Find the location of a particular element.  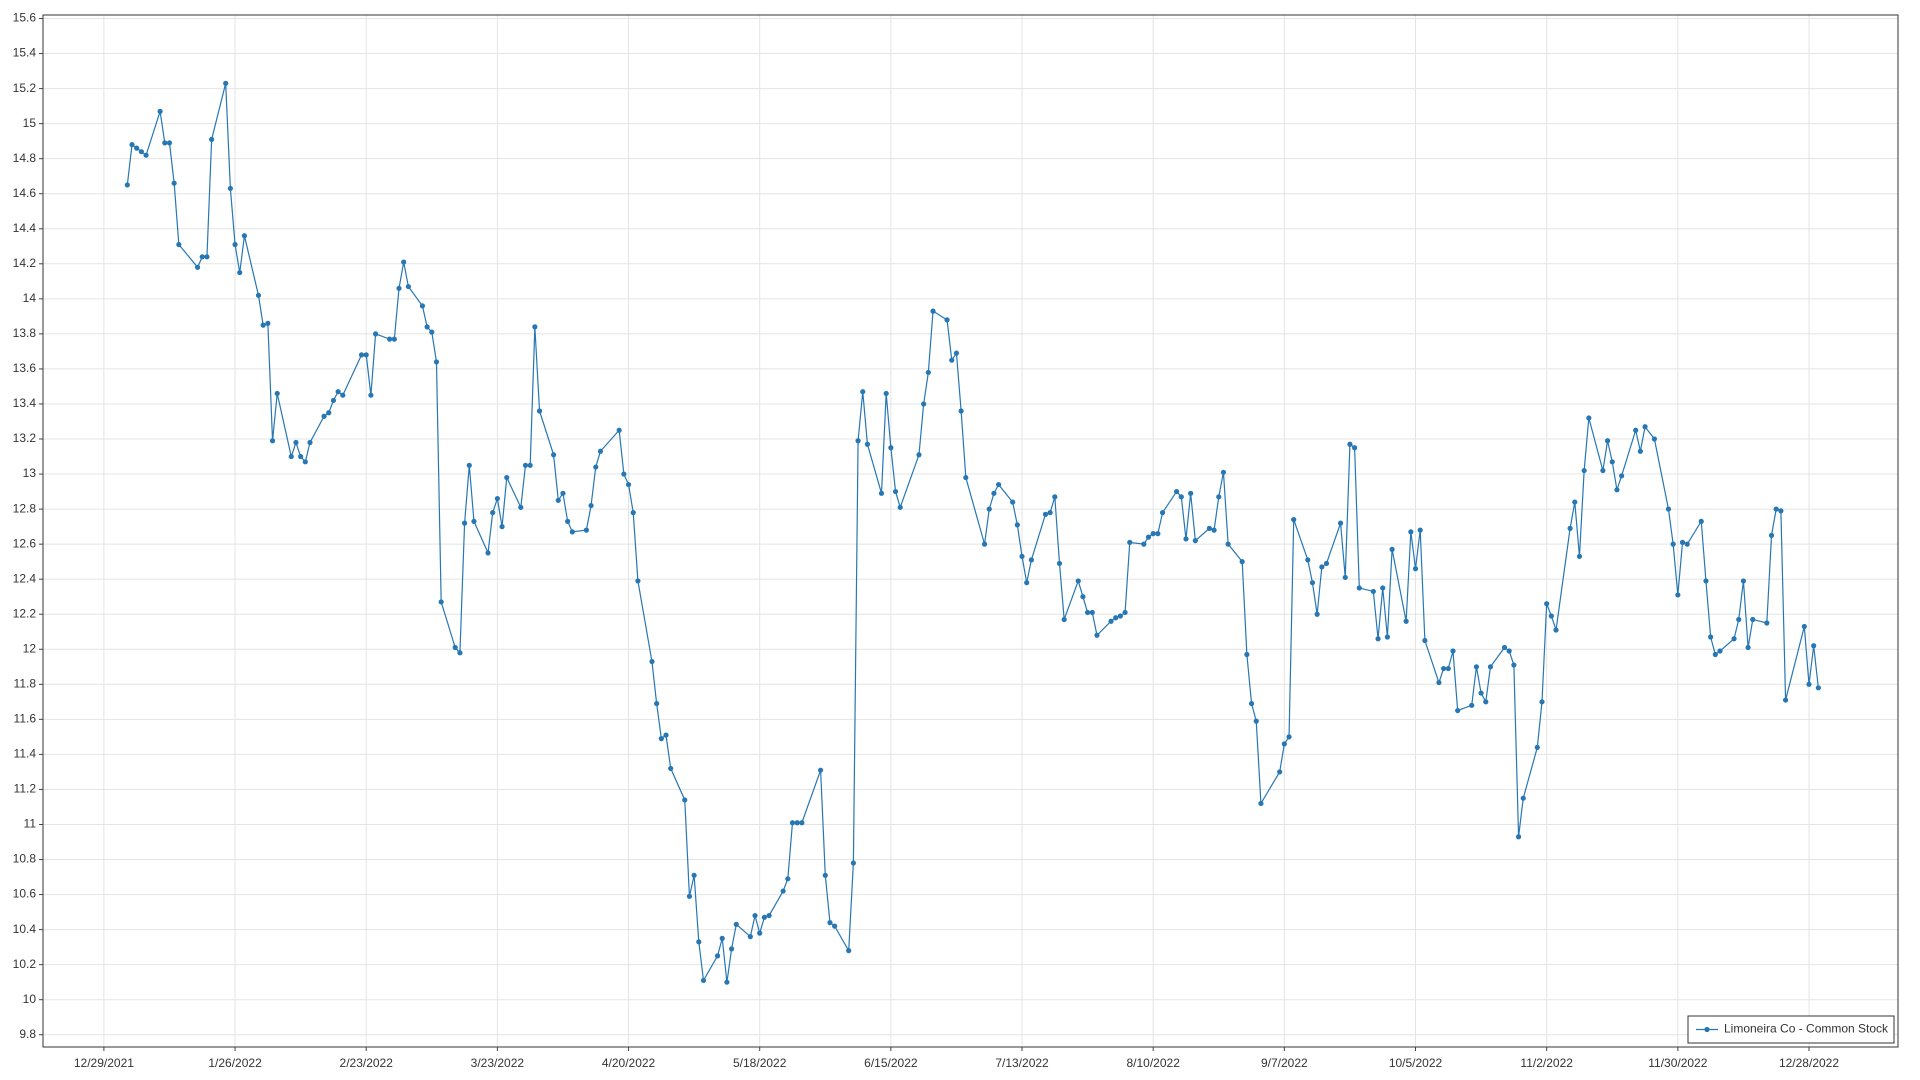

legend-label: Limoneira Co - Common Stock is located at coordinates (1806, 1029).